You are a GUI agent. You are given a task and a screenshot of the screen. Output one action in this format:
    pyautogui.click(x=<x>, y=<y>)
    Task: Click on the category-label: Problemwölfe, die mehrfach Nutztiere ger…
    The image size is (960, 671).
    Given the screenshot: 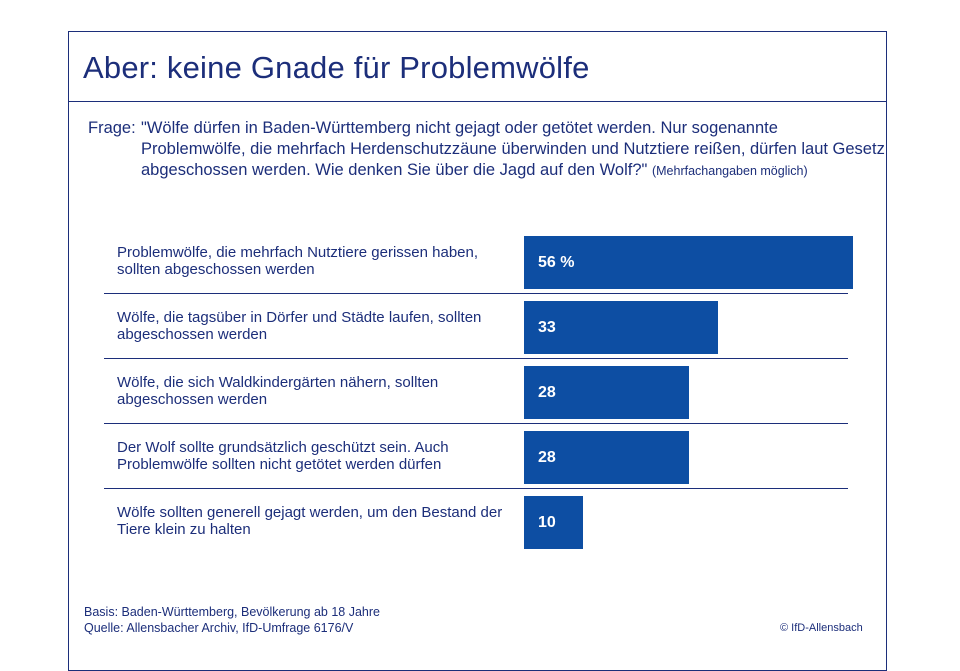 What is the action you would take?
    pyautogui.click(x=298, y=261)
    